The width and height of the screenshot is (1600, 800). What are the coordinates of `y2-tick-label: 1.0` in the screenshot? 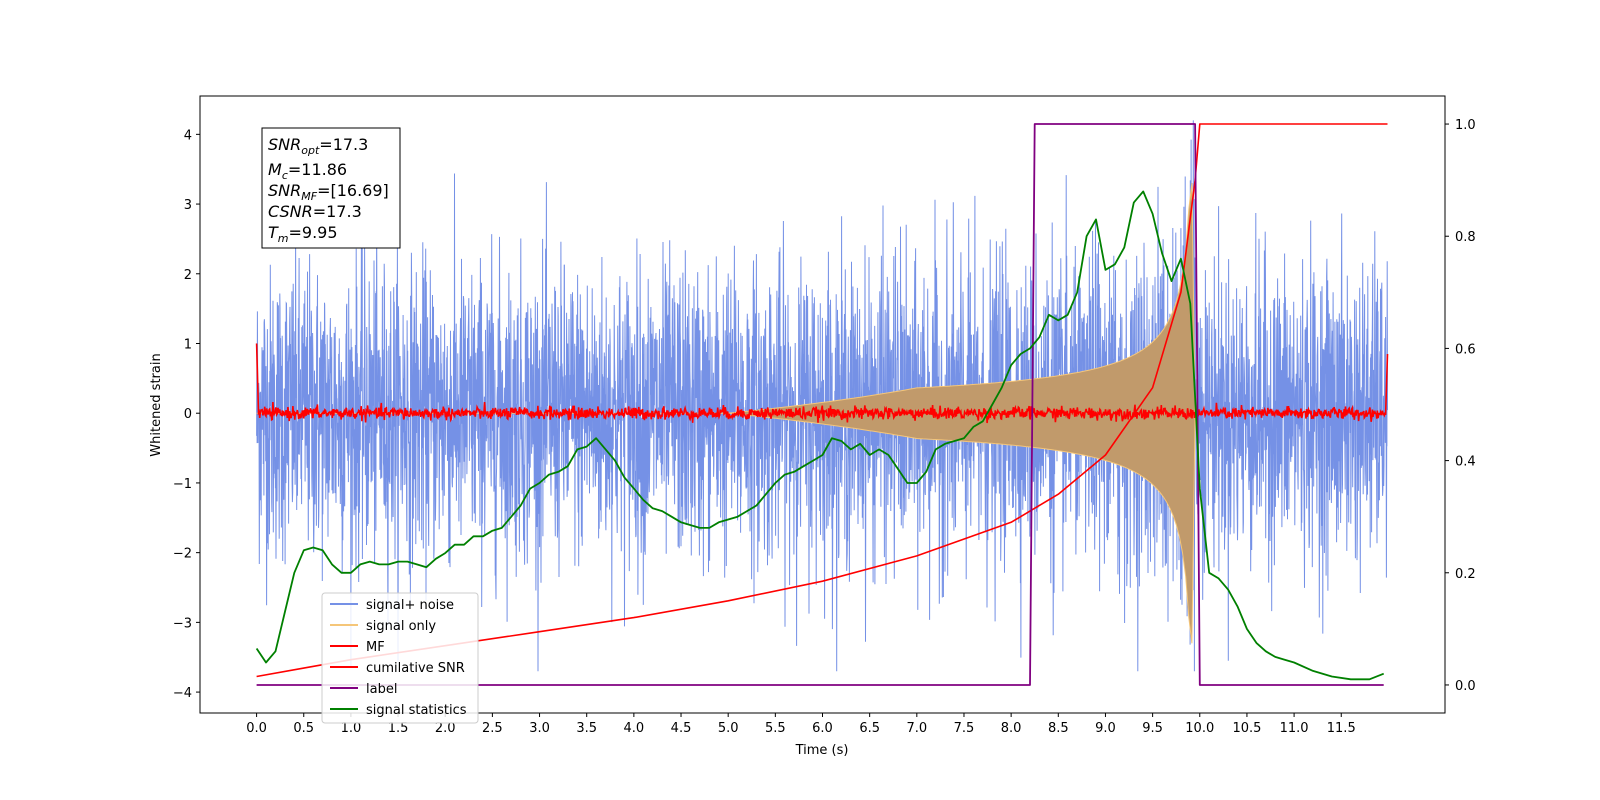 It's located at (1465, 125).